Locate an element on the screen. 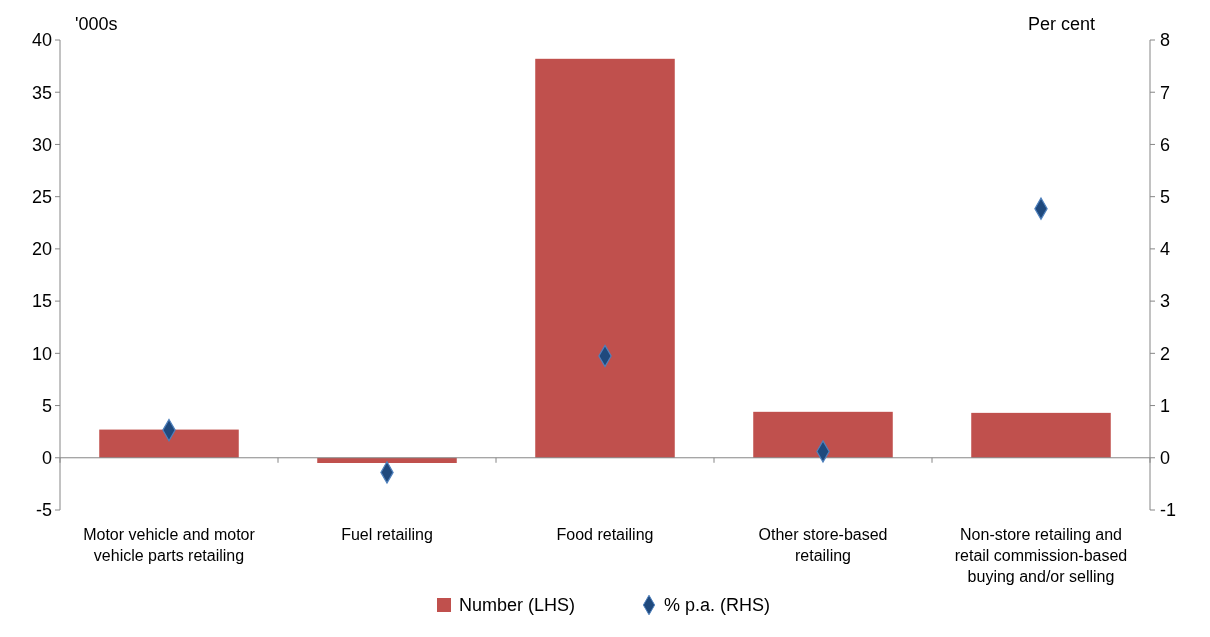 The width and height of the screenshot is (1210, 637). y-tick-label: 30 is located at coordinates (41, 144).